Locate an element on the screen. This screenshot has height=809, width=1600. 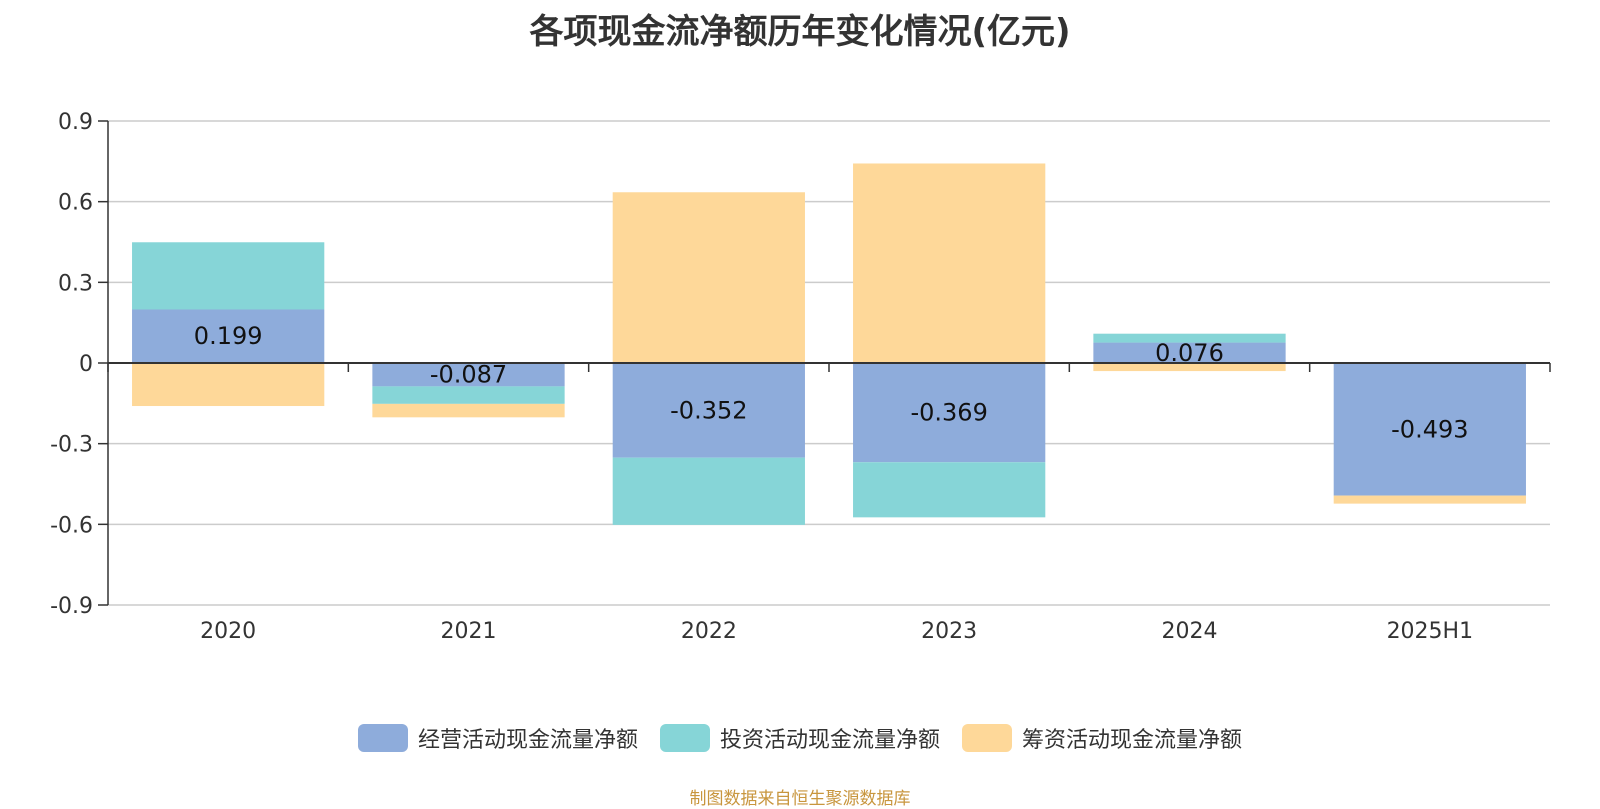
bar-financing-2021 is located at coordinates (468, 410).